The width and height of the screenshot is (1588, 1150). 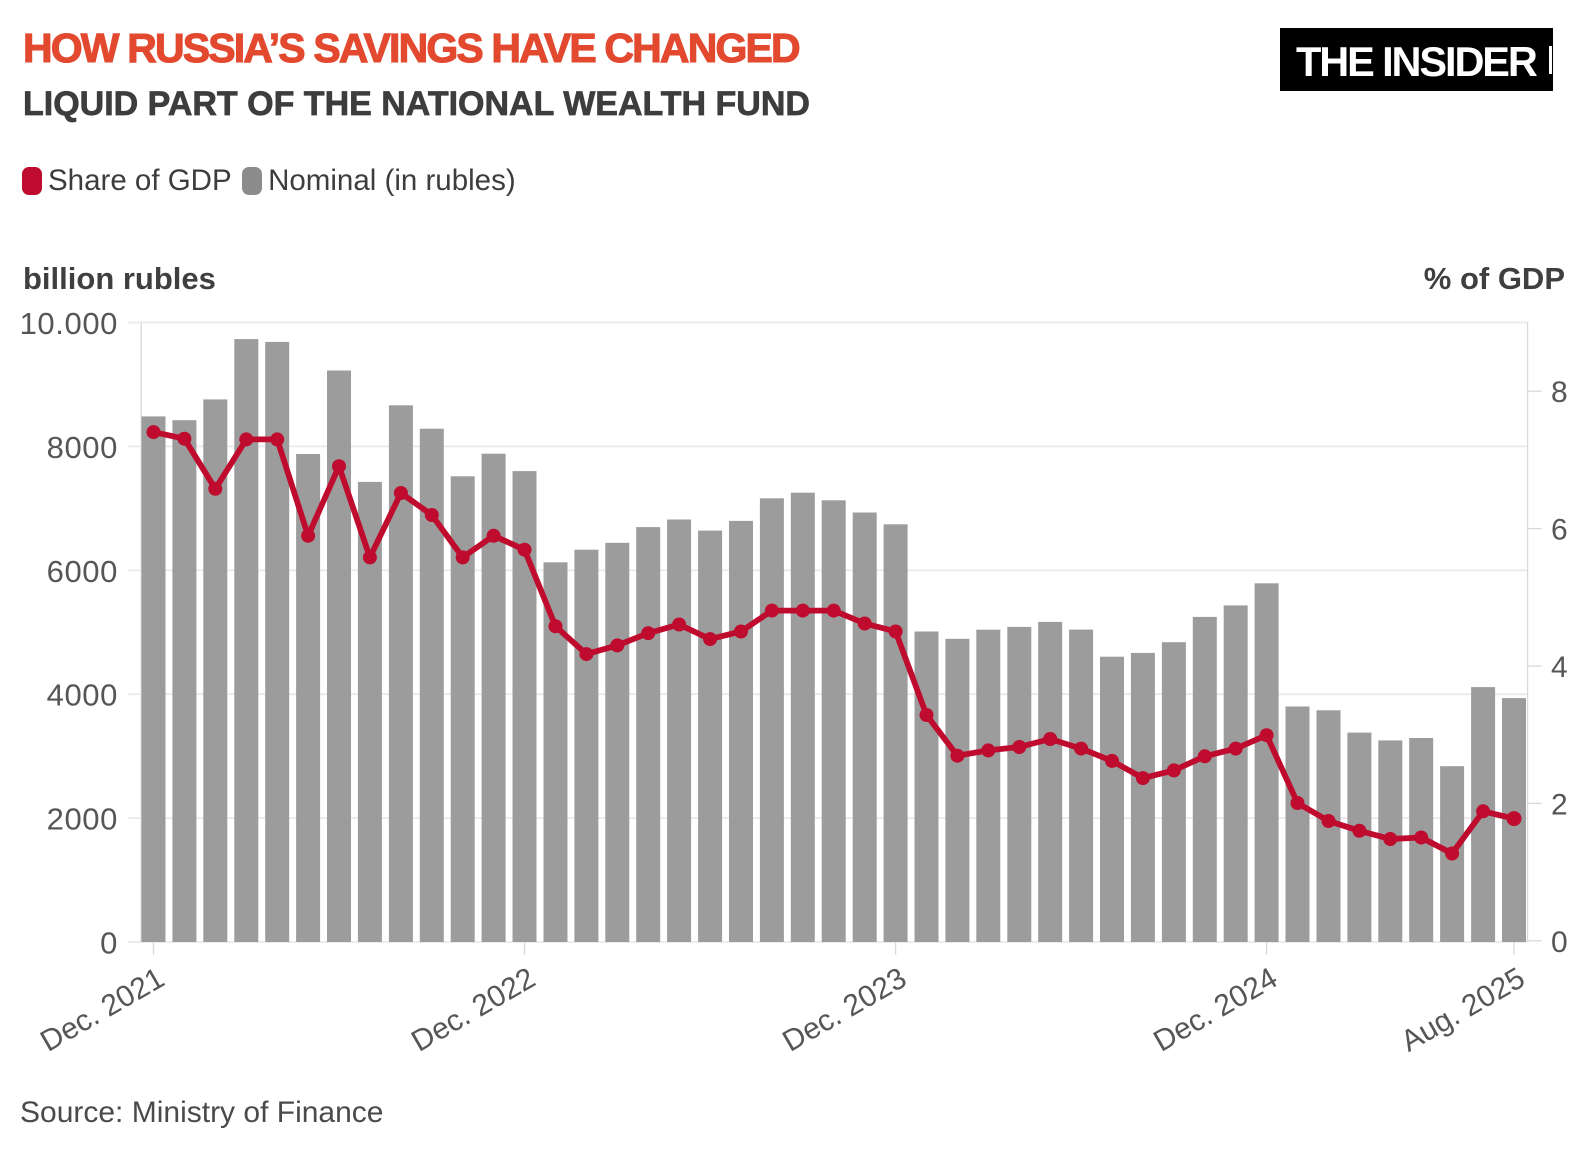 What do you see at coordinates (1215, 1009) in the screenshot?
I see `svg-text: Dec. 2024` at bounding box center [1215, 1009].